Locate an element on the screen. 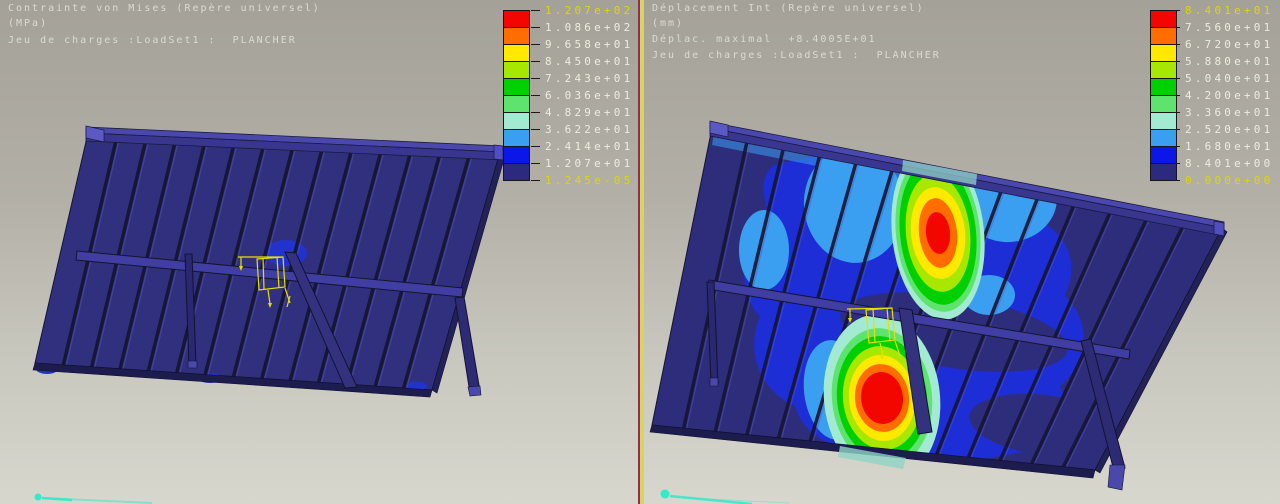 This screenshot has width=1280, height=504. legend-value: 1.207e+01 is located at coordinates (582, 163).